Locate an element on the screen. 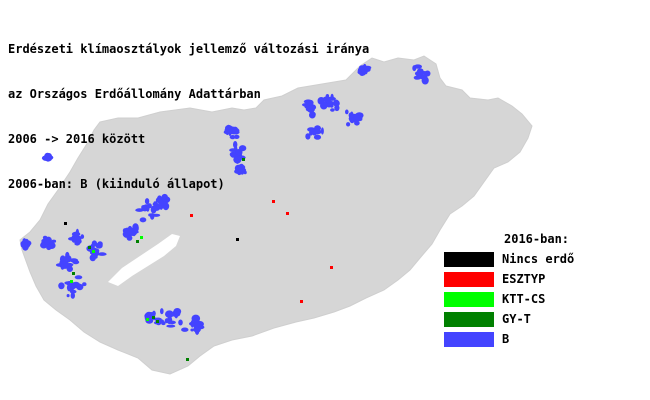 The width and height of the screenshot is (650, 400). legend-label: KTT-CS is located at coordinates (524, 299).